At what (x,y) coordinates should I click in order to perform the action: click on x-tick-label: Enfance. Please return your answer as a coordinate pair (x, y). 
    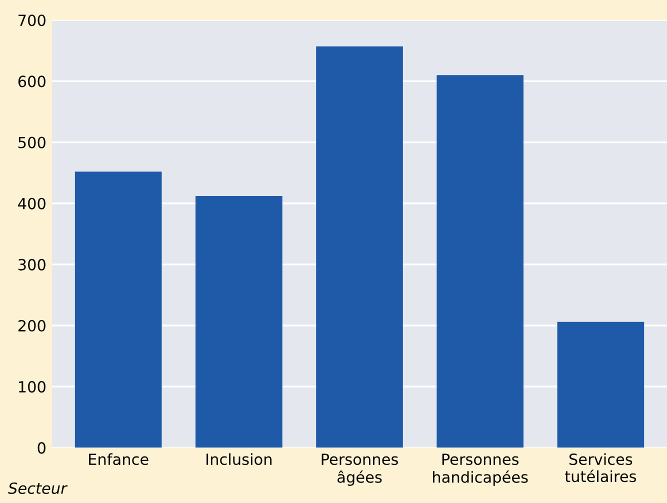
    Looking at the image, I should click on (118, 459).